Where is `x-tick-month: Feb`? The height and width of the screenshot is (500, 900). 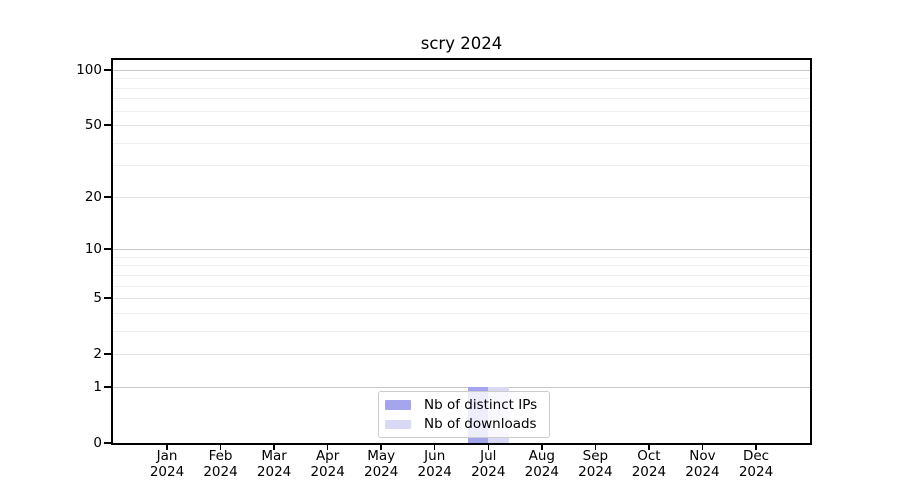
x-tick-month: Feb is located at coordinates (220, 456).